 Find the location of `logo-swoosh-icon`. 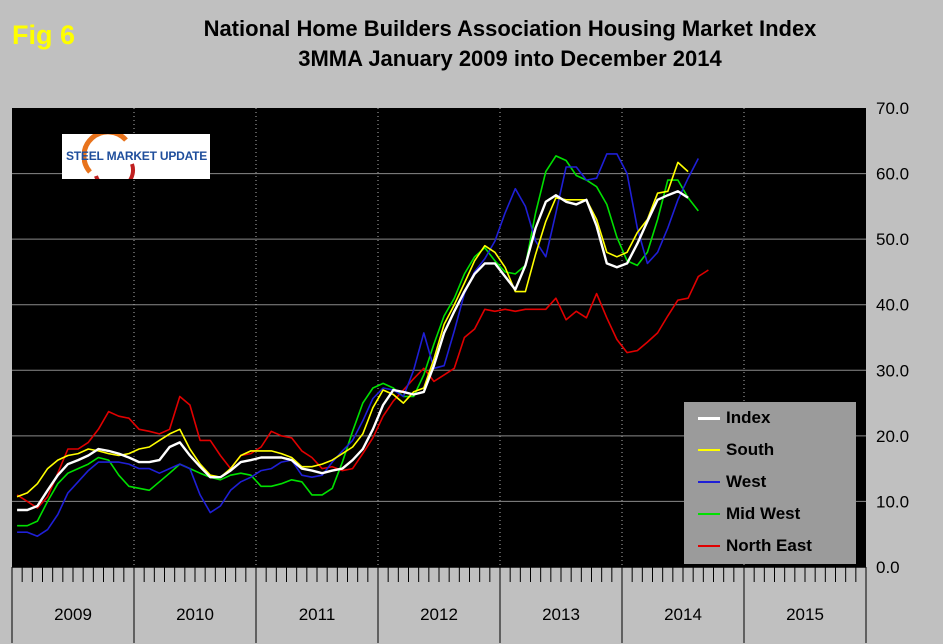

logo-swoosh-icon is located at coordinates (108, 156).